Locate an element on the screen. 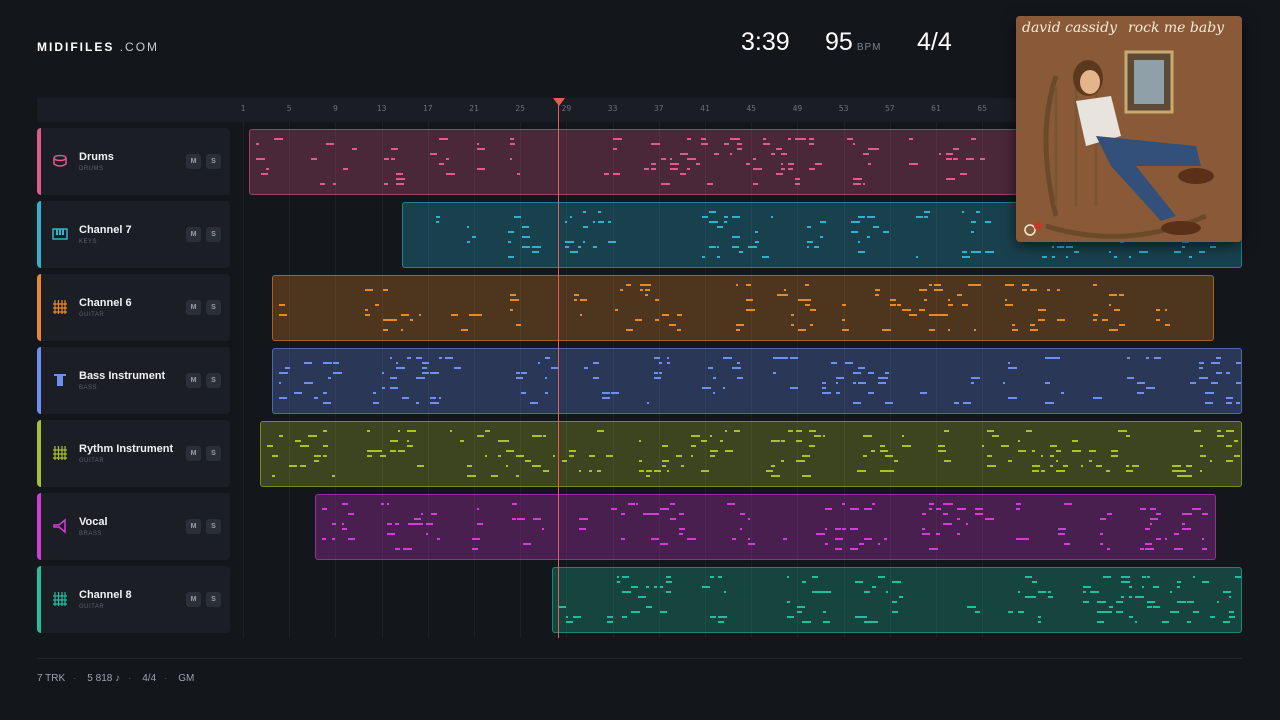  track-header: Channel 8 GUITAR M S is located at coordinates (133, 599).